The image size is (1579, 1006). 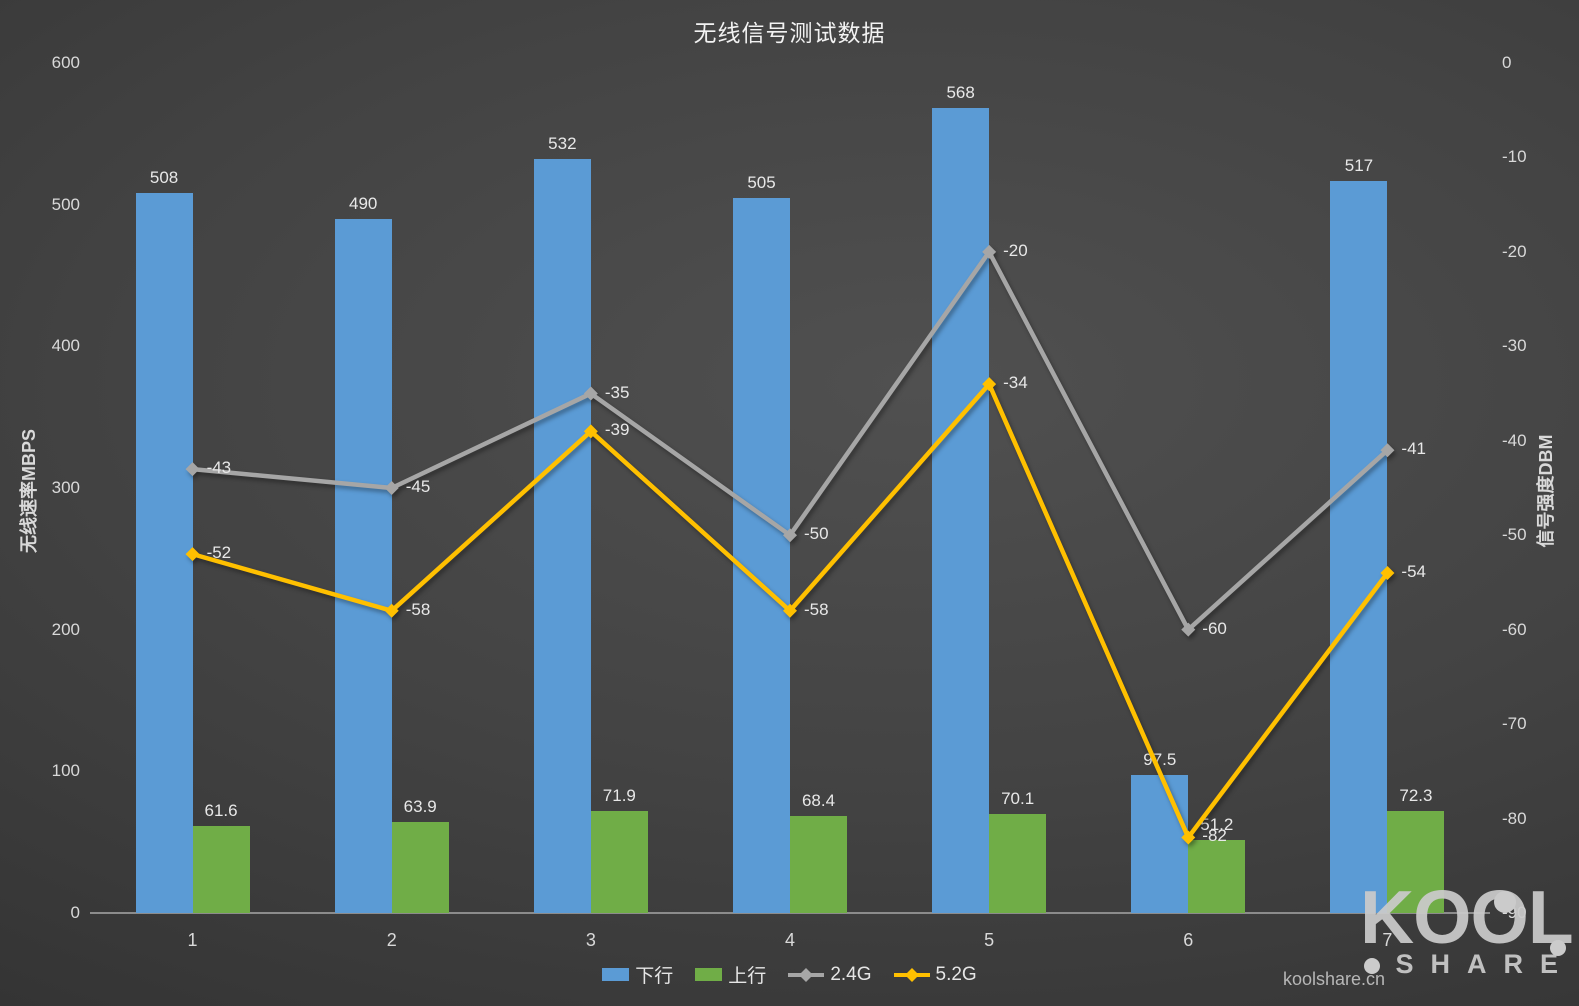 I want to click on right-axis-tick: -40, so click(x=1514, y=440).